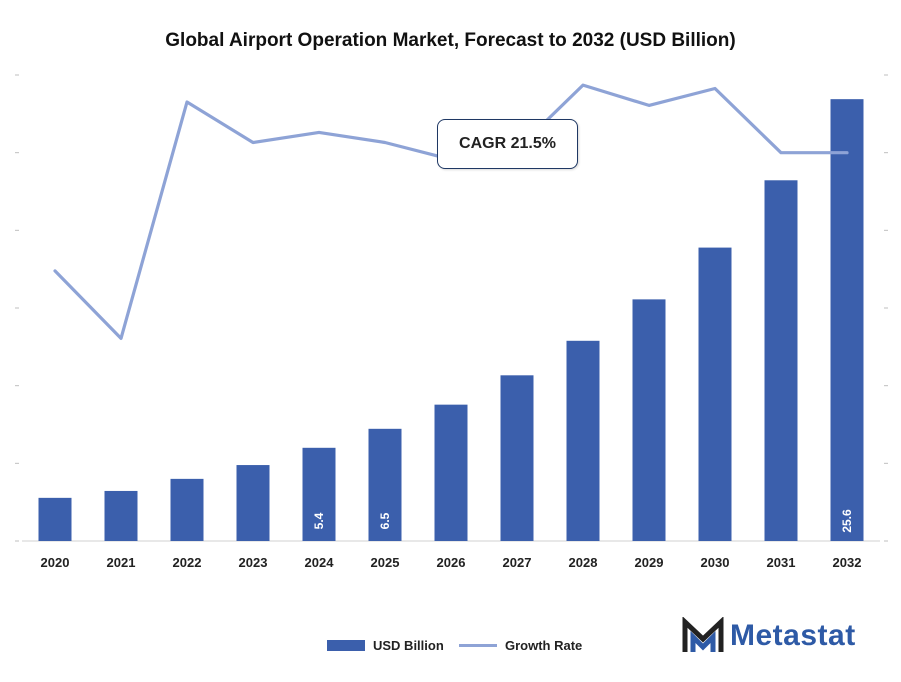 Image resolution: width=901 pixels, height=682 pixels. Describe the element at coordinates (319, 520) in the screenshot. I see `bar-label-2024: 5.4` at that location.